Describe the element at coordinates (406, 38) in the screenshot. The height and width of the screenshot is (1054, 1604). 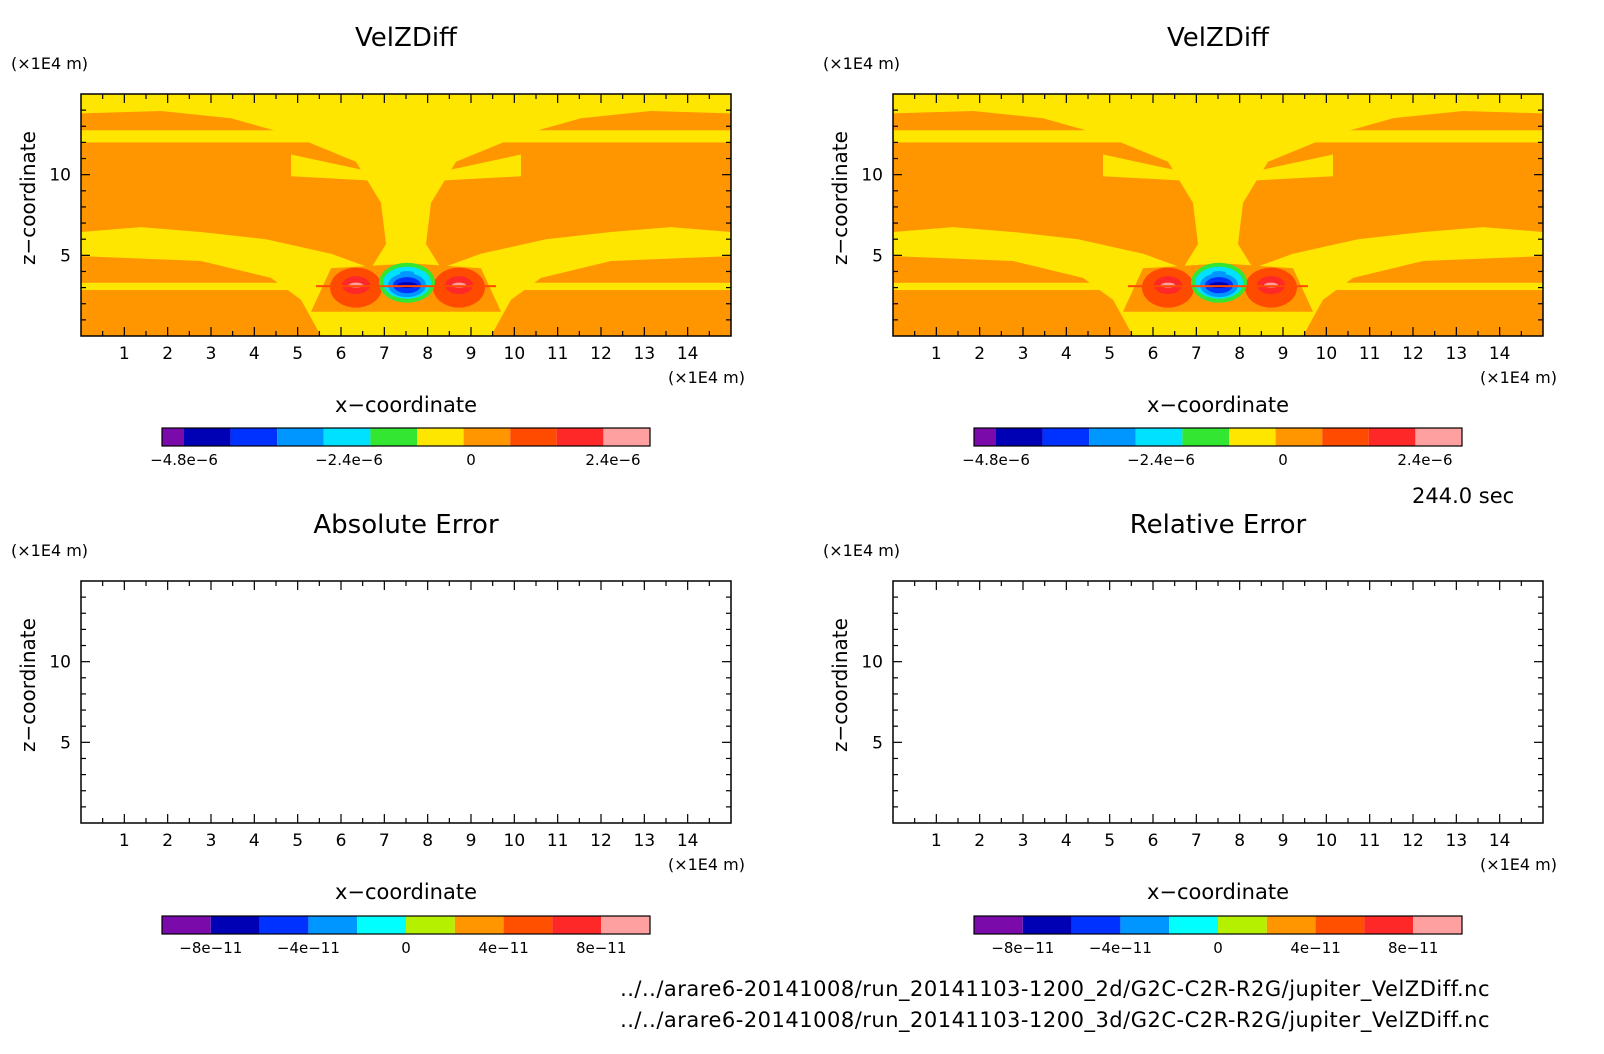
I see `chart-title: VelZDiff` at that location.